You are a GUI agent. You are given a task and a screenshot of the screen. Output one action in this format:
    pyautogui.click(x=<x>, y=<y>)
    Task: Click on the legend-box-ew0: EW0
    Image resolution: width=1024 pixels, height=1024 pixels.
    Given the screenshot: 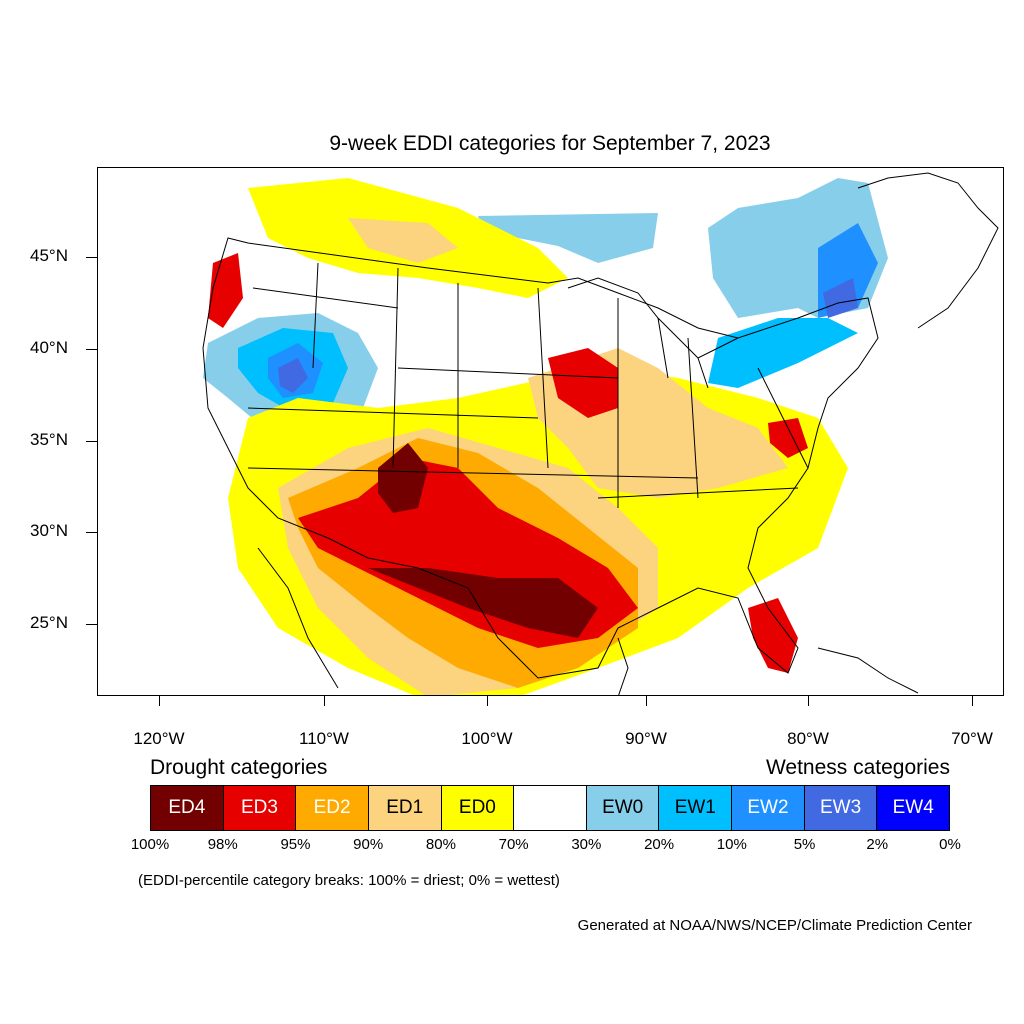 What is the action you would take?
    pyautogui.click(x=623, y=808)
    